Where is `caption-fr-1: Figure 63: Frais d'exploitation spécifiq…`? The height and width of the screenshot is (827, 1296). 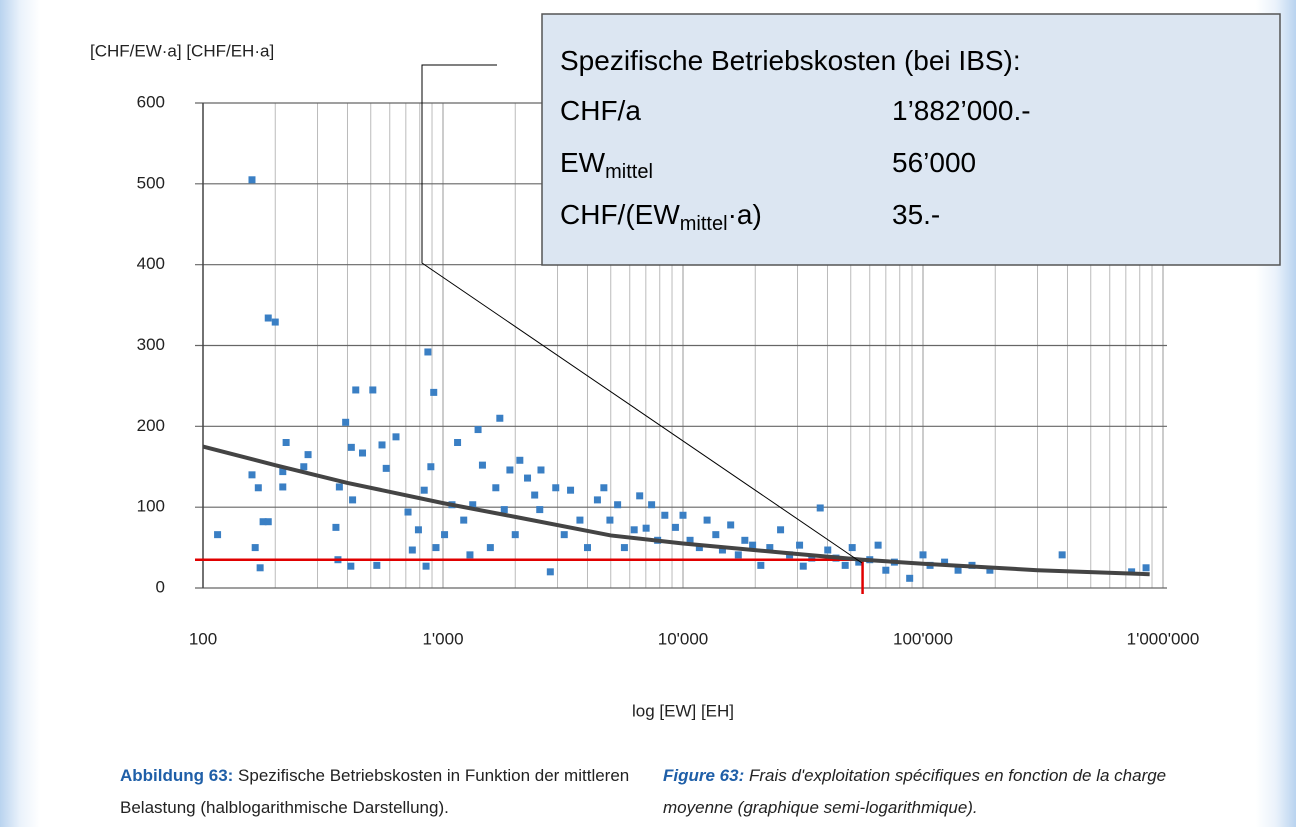 caption-fr-1: Figure 63: Frais d'exploitation spécifiq… is located at coordinates (914, 775).